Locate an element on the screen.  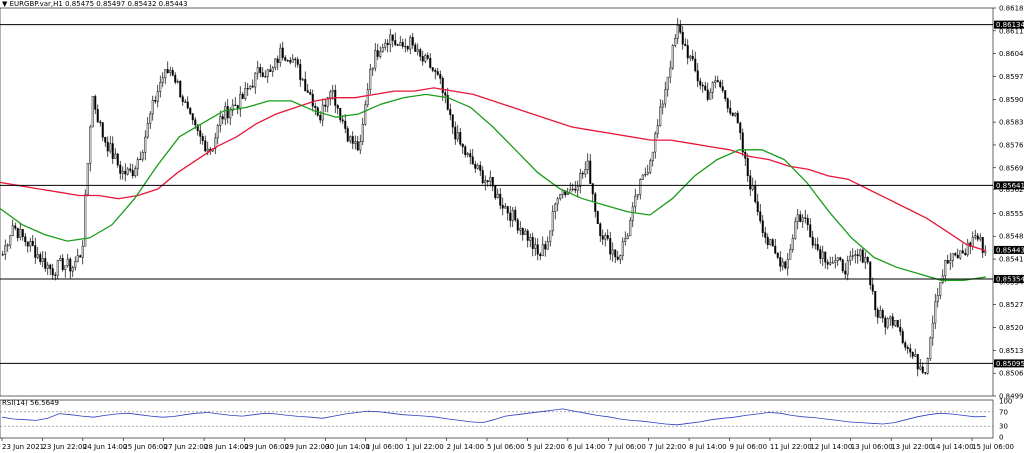
x-tick-label: 24 Jun 14:00 is located at coordinates (105, 447).